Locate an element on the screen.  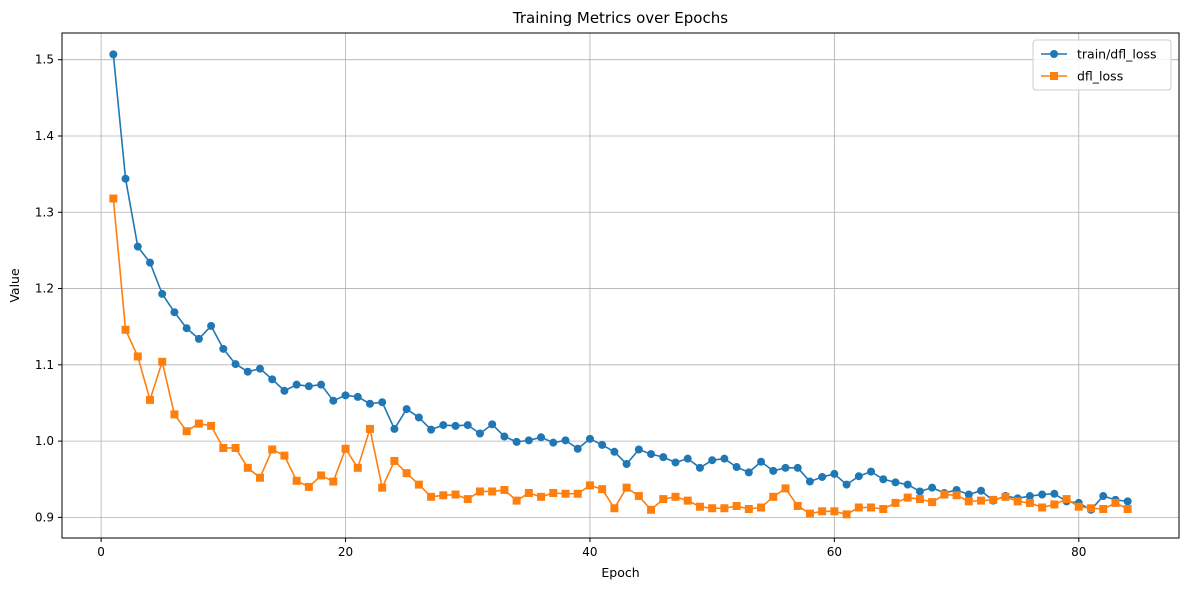
legend-label: dfl_loss is located at coordinates (1100, 76).